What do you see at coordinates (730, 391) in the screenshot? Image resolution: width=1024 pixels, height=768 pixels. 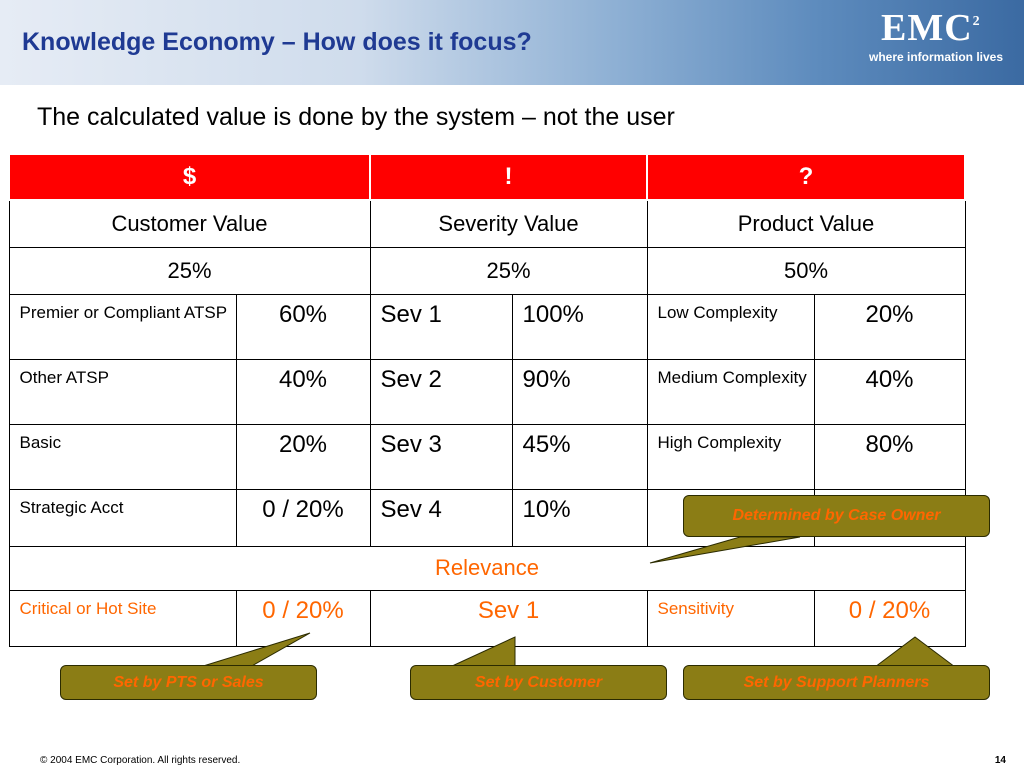 I see `product-complexity: Medium Complexity` at bounding box center [730, 391].